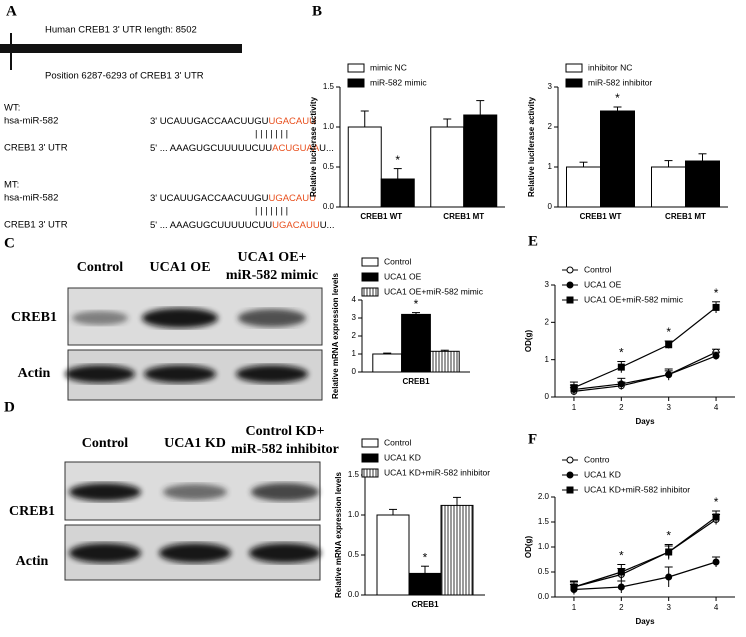  I want to click on utr-bar, so click(121, 48).